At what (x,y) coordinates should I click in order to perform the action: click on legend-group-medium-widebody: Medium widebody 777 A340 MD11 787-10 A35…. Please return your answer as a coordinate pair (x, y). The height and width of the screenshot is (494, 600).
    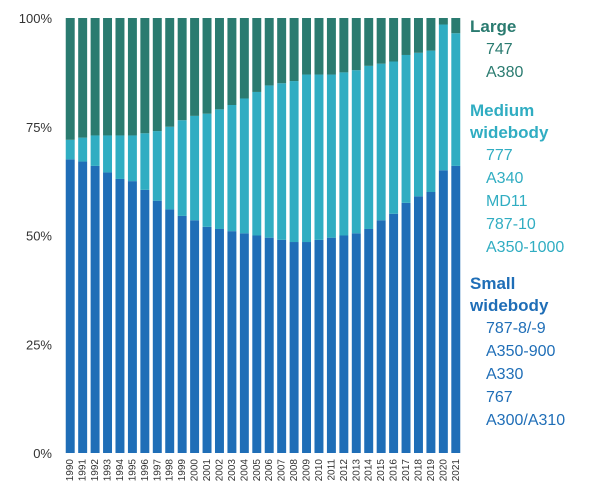
    Looking at the image, I should click on (534, 179).